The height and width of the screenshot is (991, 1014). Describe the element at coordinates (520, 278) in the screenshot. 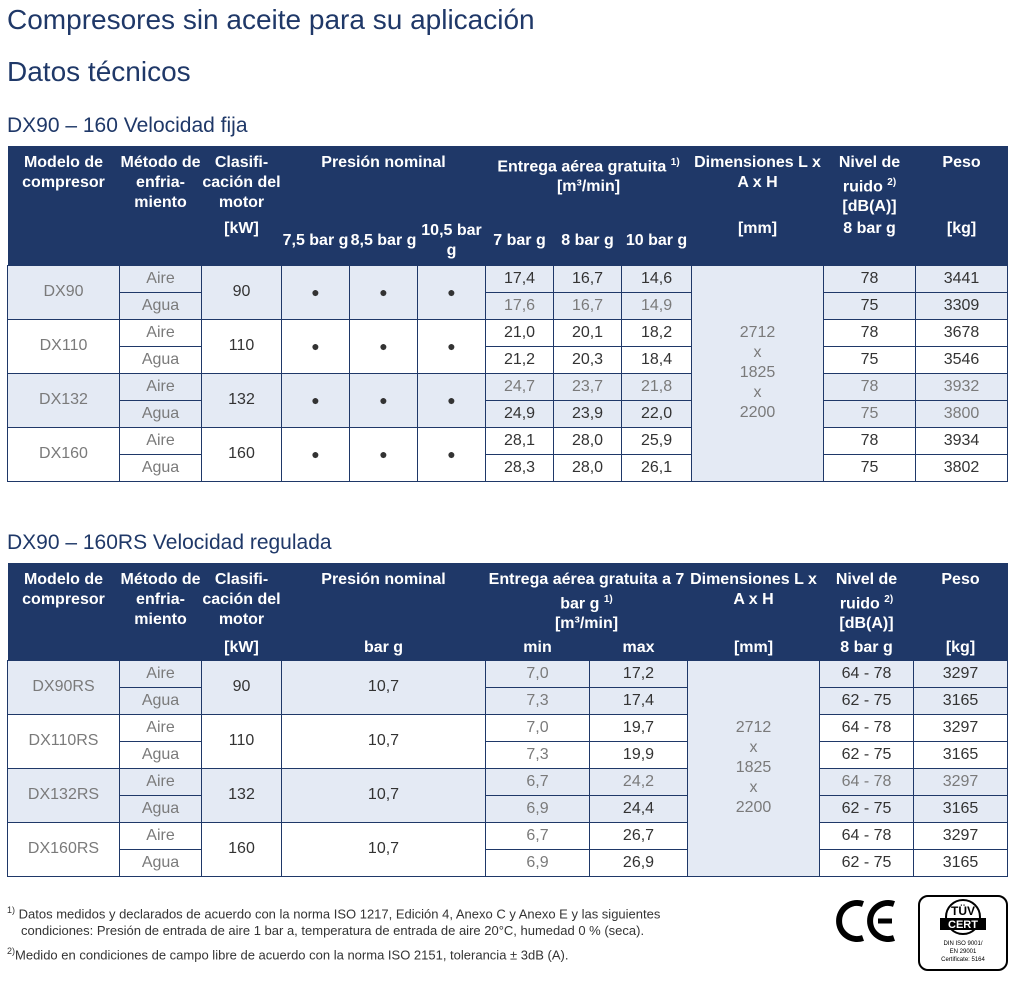

I see `flow-cell: 17,4` at that location.